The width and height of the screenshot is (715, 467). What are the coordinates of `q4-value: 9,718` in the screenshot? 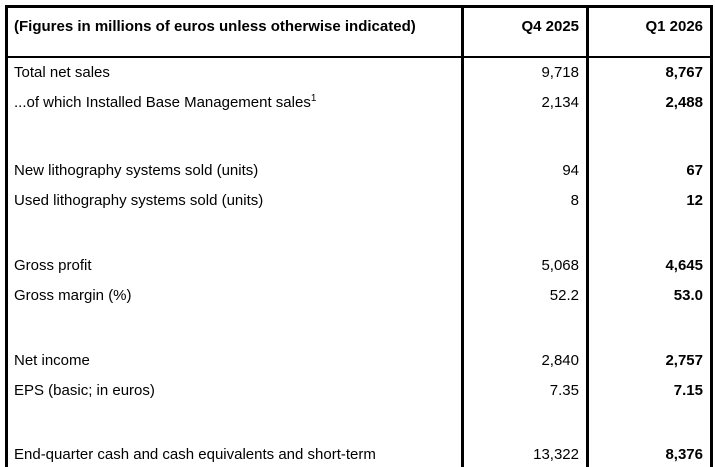 It's located at (524, 72).